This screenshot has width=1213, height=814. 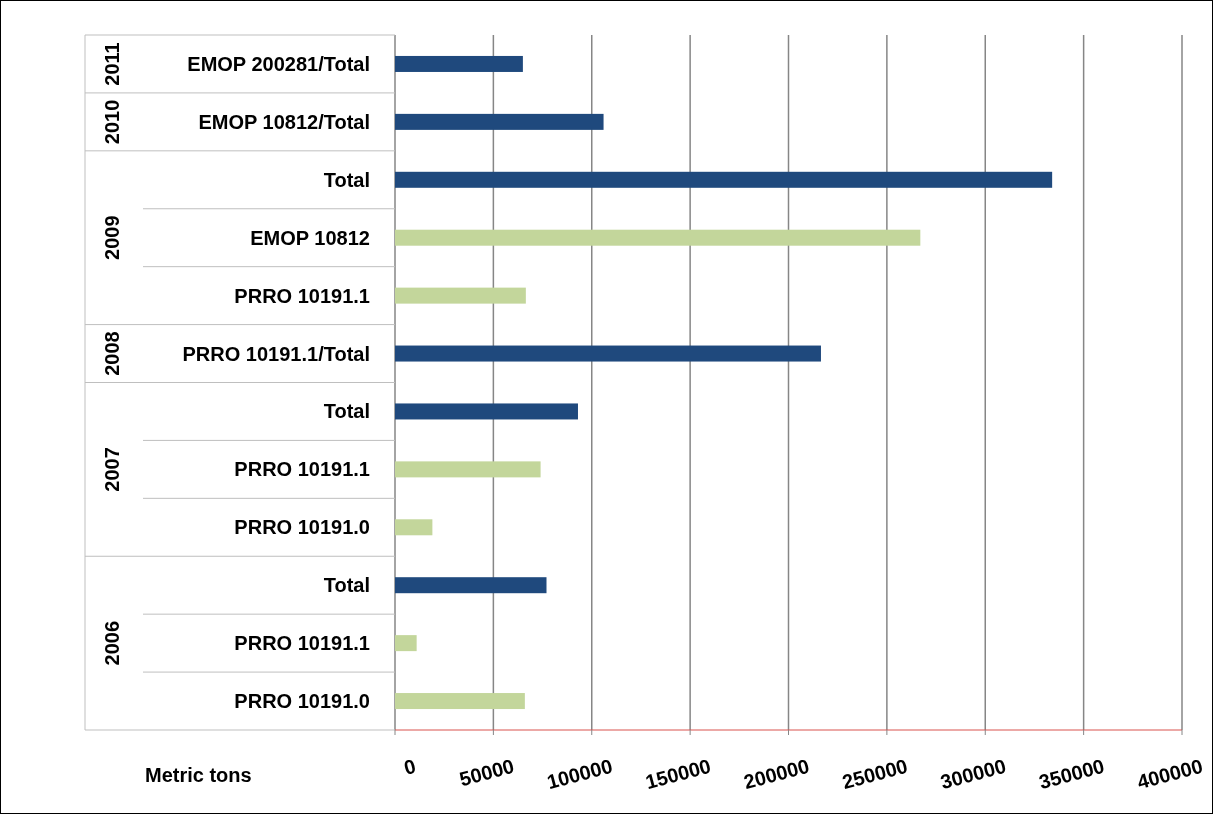 What do you see at coordinates (112, 237) in the screenshot?
I see `text: 2009` at bounding box center [112, 237].